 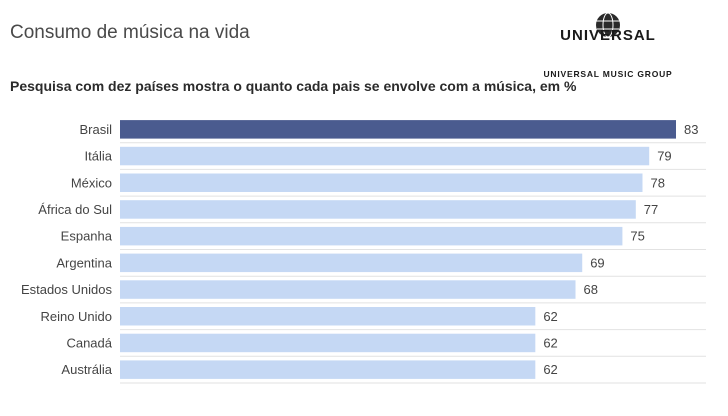 I want to click on category-label: Estados Unidos, so click(x=67, y=289).